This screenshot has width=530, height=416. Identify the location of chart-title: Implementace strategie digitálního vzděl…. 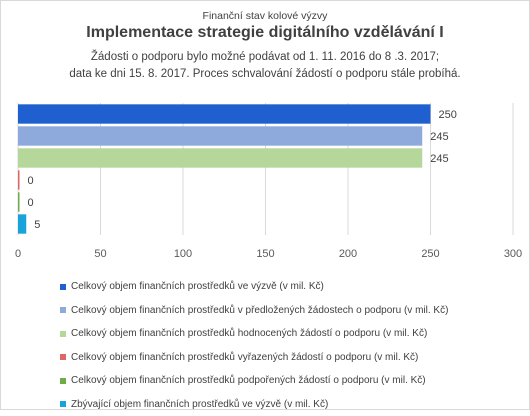
(265, 33).